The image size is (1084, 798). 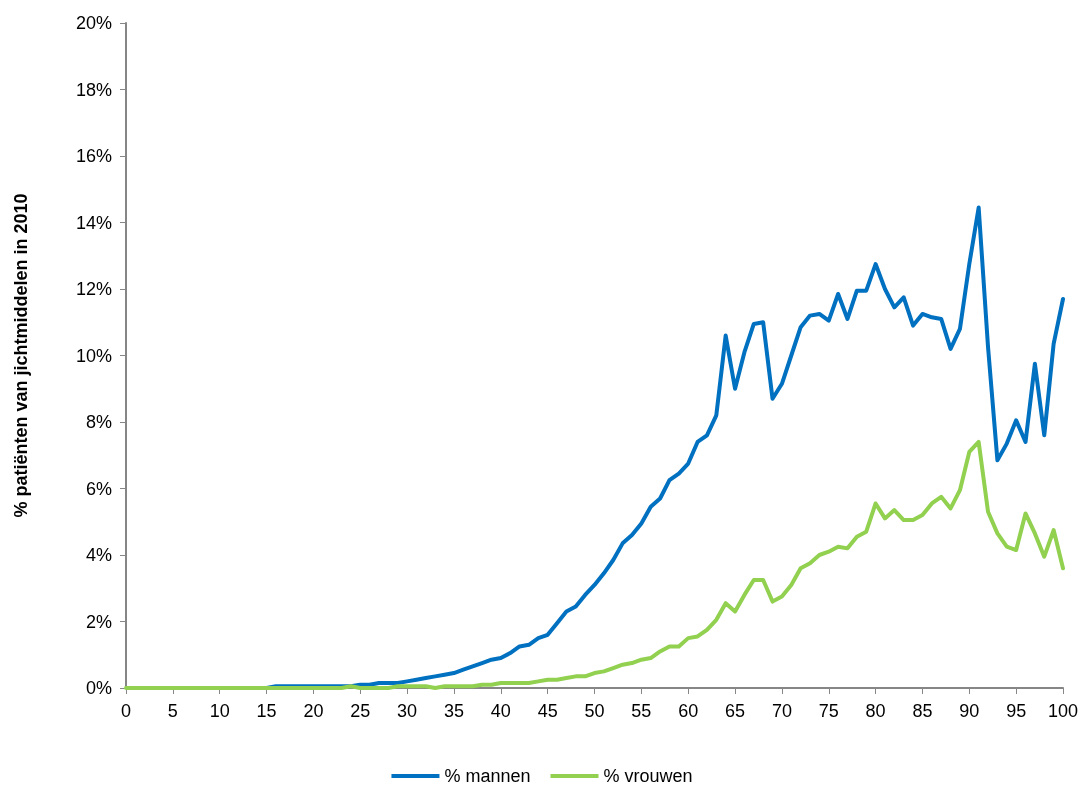 I want to click on y-axis-title: % patiënten van jichtmiddelen in 2010, so click(x=21, y=355).